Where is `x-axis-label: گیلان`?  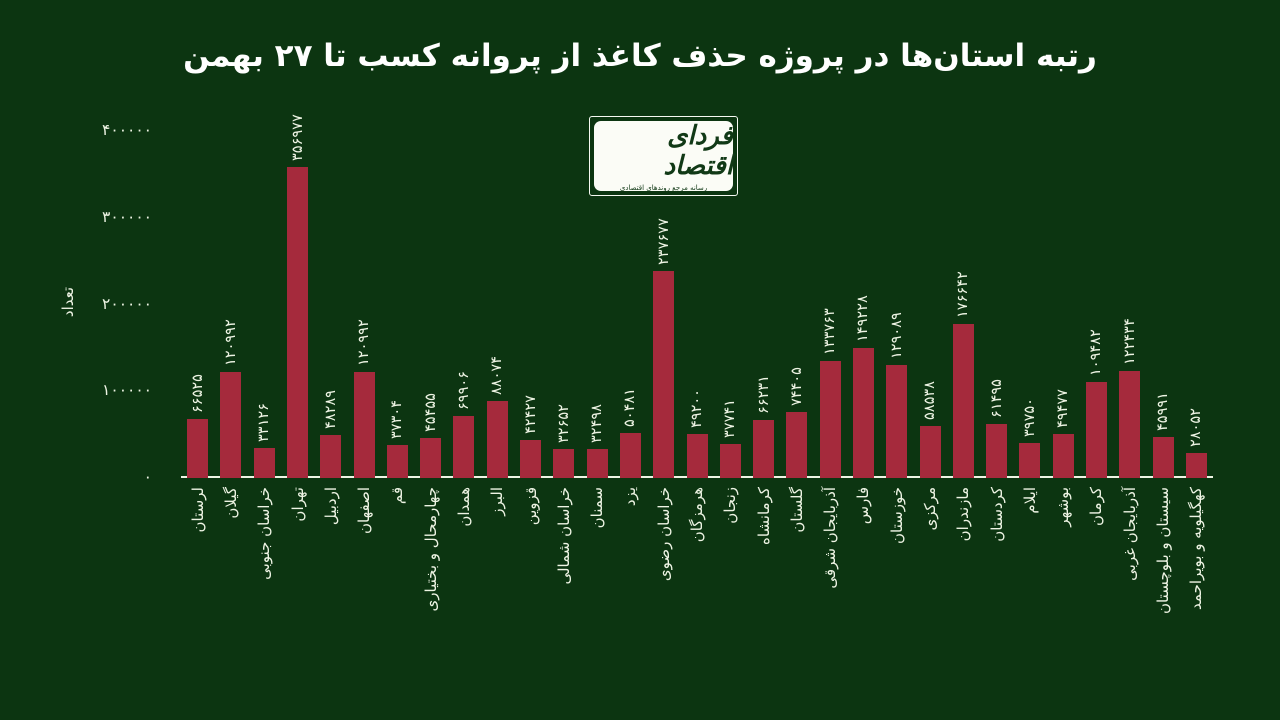
x-axis-label: گیلان is located at coordinates (230, 503).